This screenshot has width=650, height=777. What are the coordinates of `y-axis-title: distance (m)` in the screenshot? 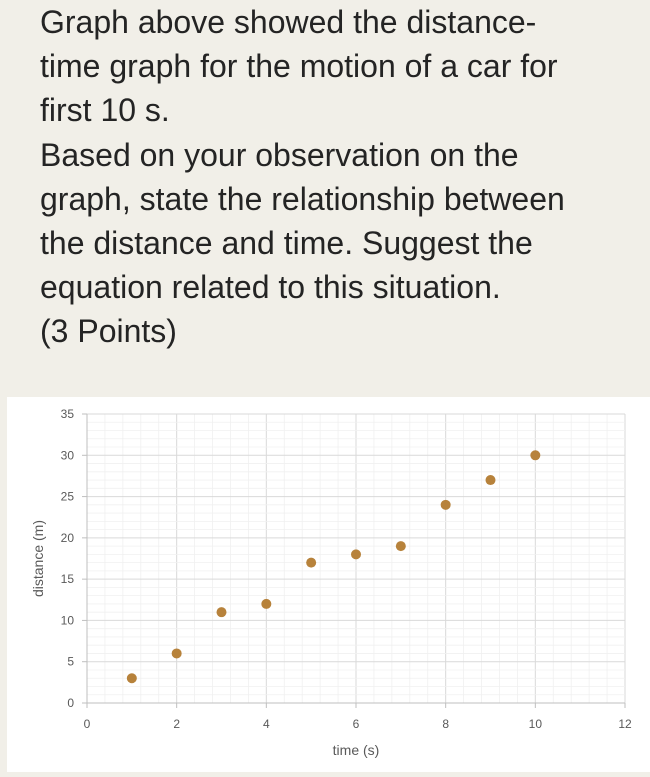 It's located at (38, 558).